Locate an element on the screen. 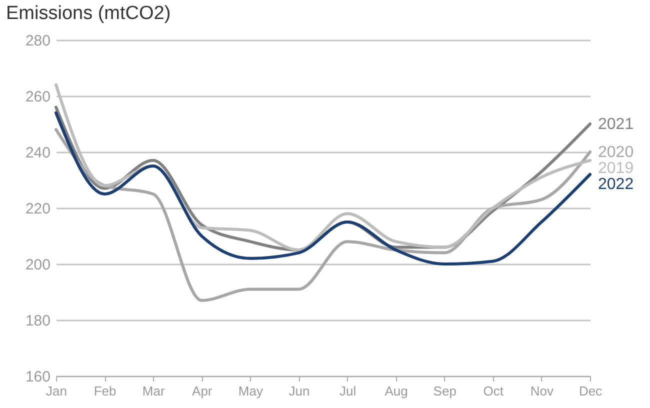 The image size is (650, 408). x-tick-label: May is located at coordinates (251, 391).